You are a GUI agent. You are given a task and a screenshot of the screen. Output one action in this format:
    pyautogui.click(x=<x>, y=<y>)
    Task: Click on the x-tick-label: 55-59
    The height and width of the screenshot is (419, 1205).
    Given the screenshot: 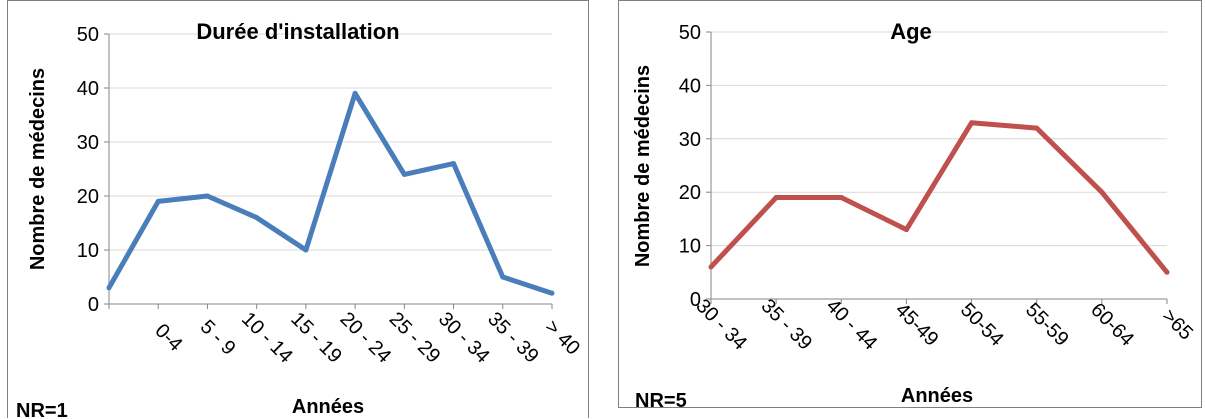 What is the action you would take?
    pyautogui.click(x=1047, y=325)
    